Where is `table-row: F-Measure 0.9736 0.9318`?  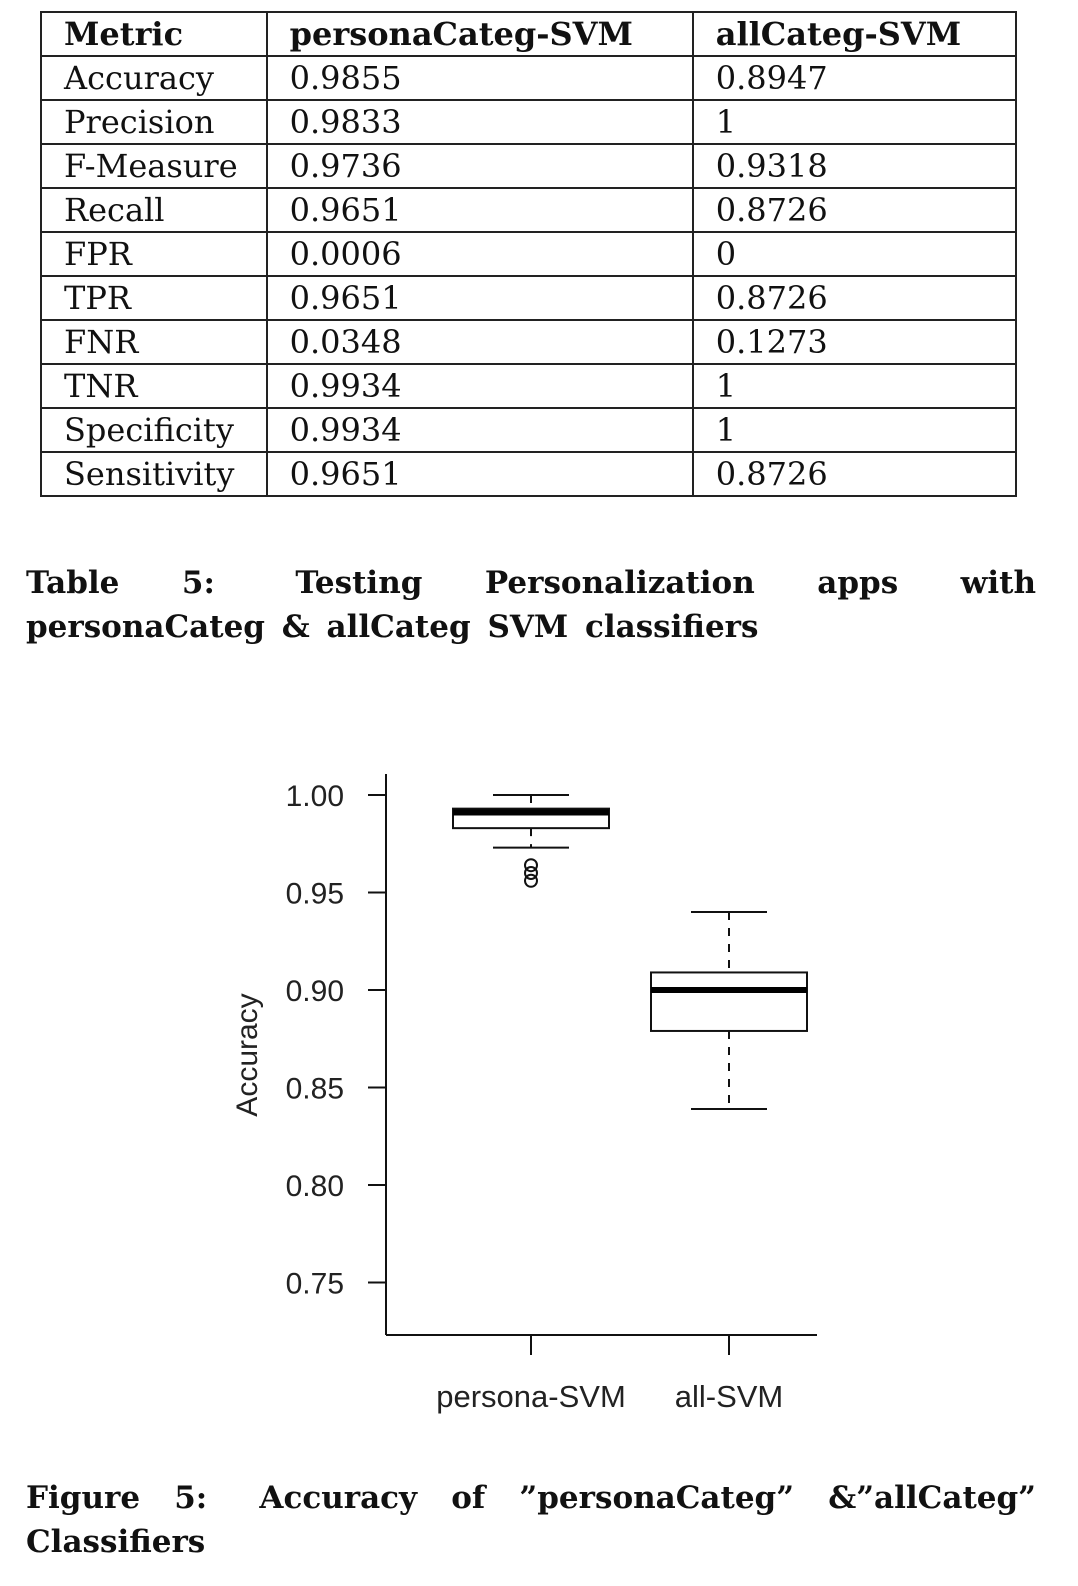
table-row: F-Measure 0.9736 0.9318 is located at coordinates (529, 166).